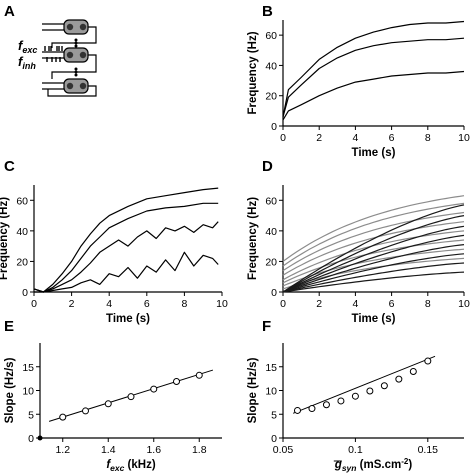  What do you see at coordinates (267, 166) in the screenshot?
I see `panel-label-d: D` at bounding box center [267, 166].